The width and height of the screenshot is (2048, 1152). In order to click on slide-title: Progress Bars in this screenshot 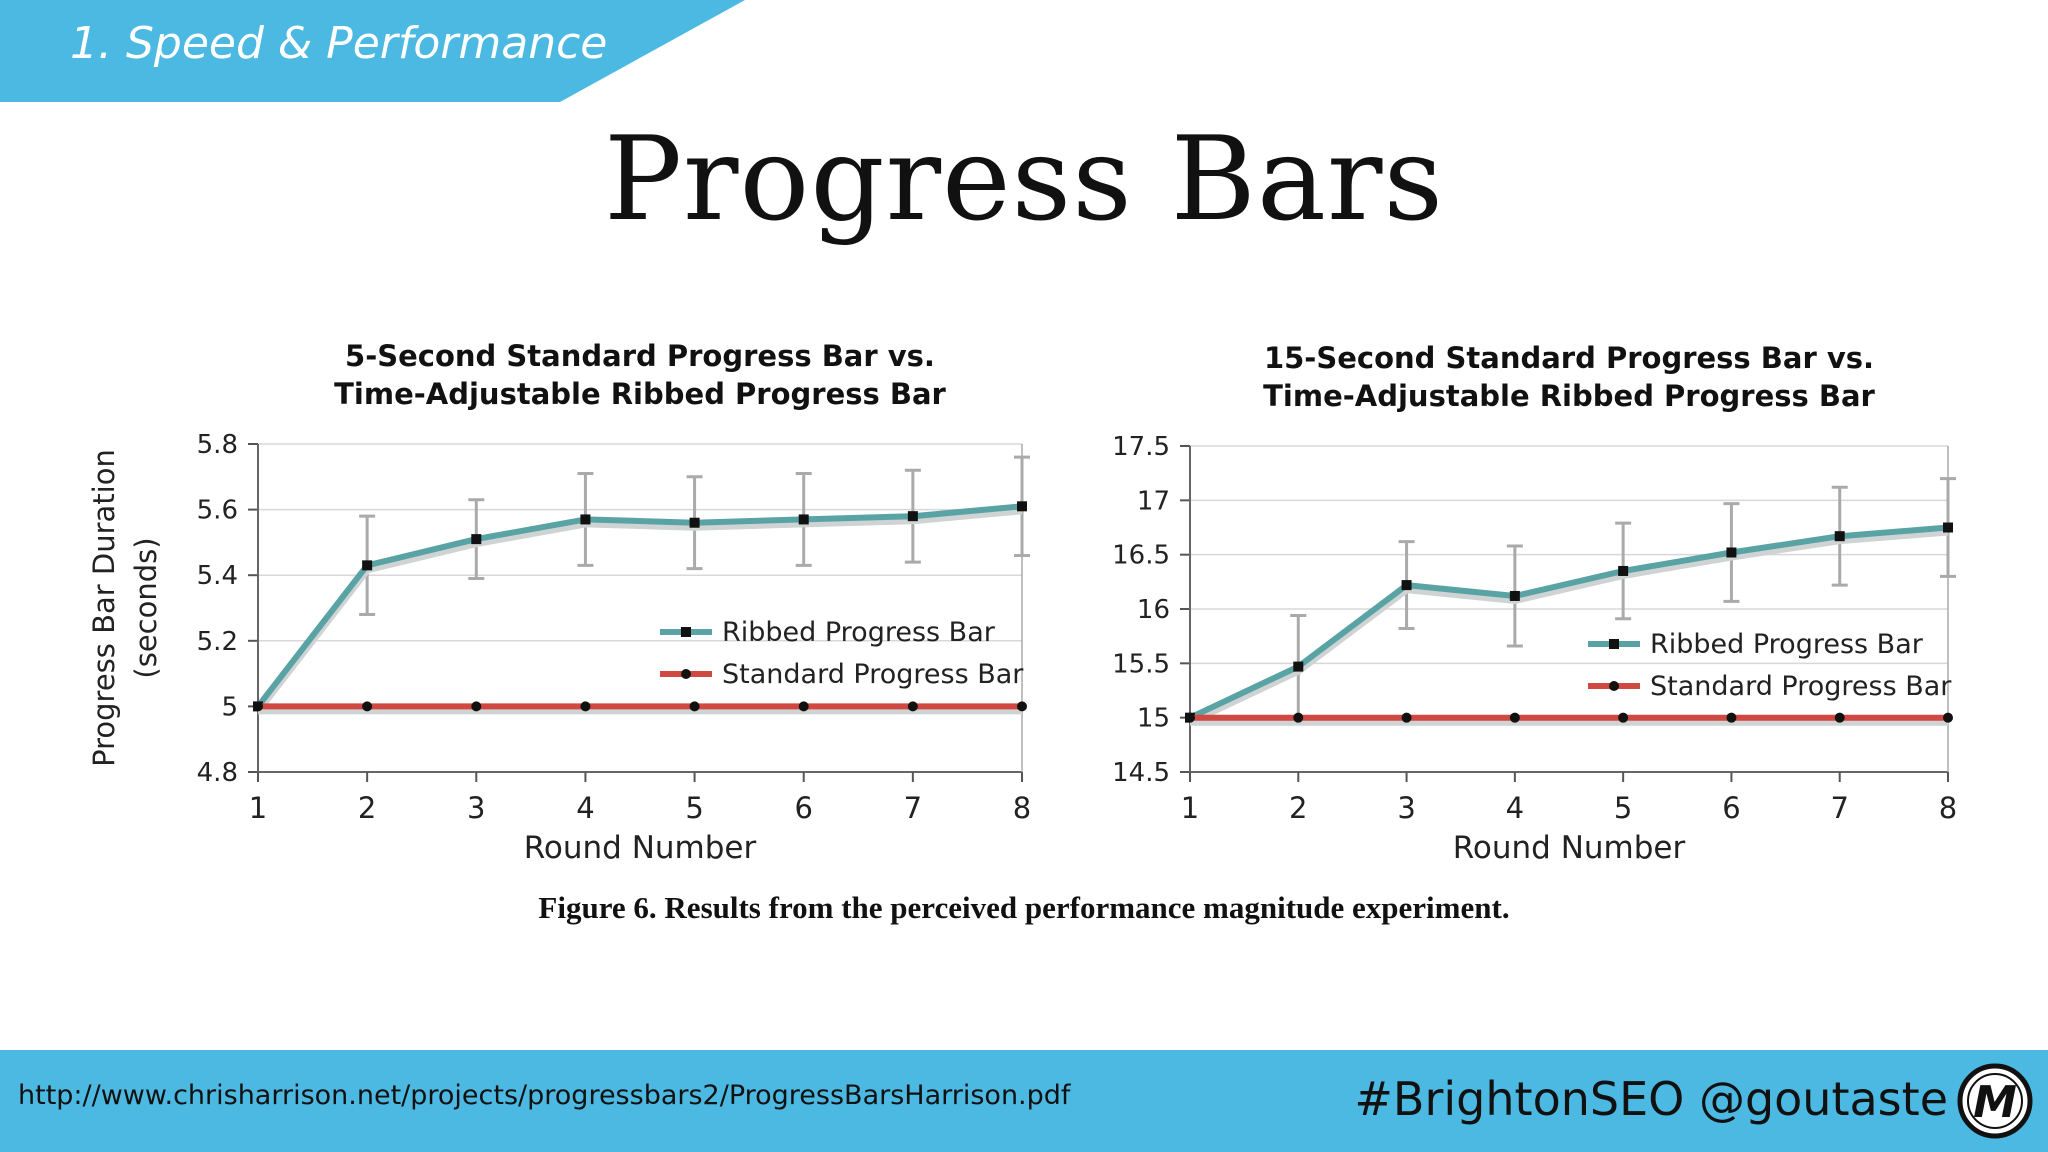, I will do `click(1023, 179)`.